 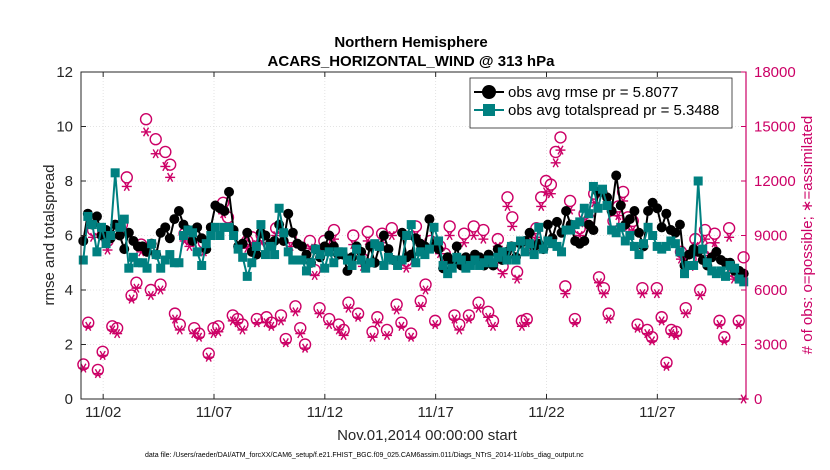 What do you see at coordinates (103, 412) in the screenshot?
I see `x-tick-label: 11/02` at bounding box center [103, 412].